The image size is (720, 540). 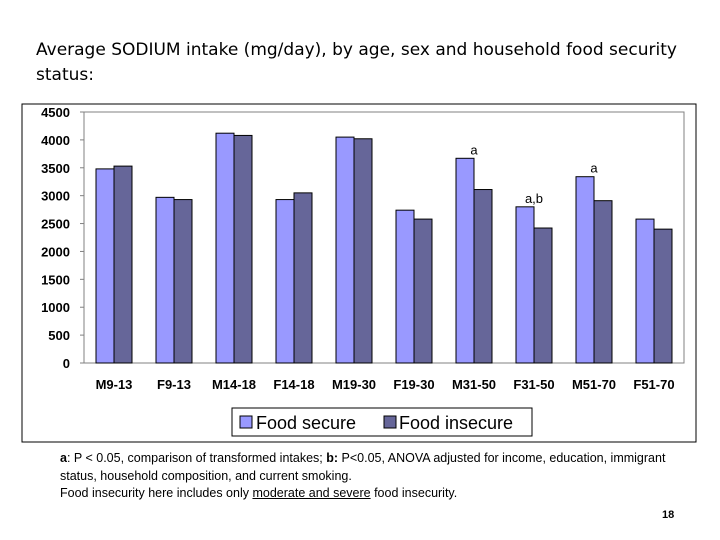 What do you see at coordinates (62, 238) in the screenshot?
I see `y-axis: 0 500 1000 1500 2000 2500 3000 3500 4000 4500` at bounding box center [62, 238].